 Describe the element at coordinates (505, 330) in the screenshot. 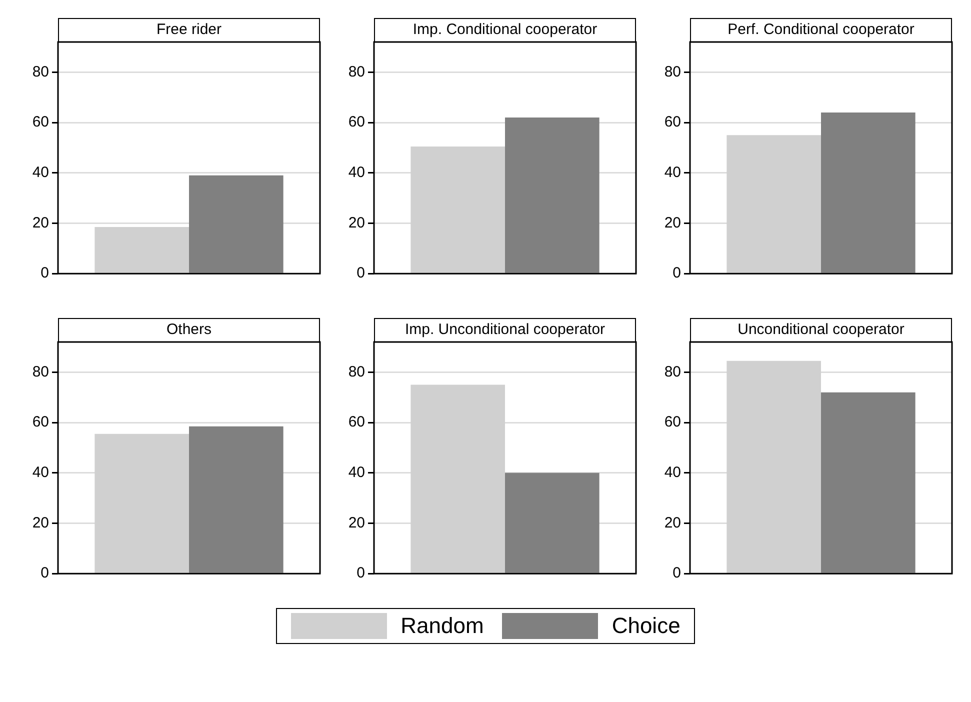

I see `chart-title: Imp. Unconditional cooperator` at that location.